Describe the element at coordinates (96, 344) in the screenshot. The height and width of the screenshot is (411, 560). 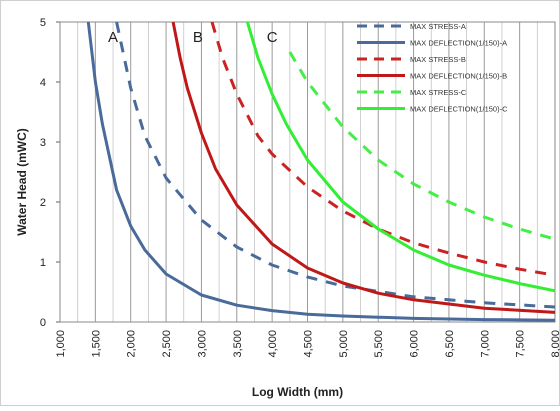
I see `x-tick-label: 1,500` at that location.